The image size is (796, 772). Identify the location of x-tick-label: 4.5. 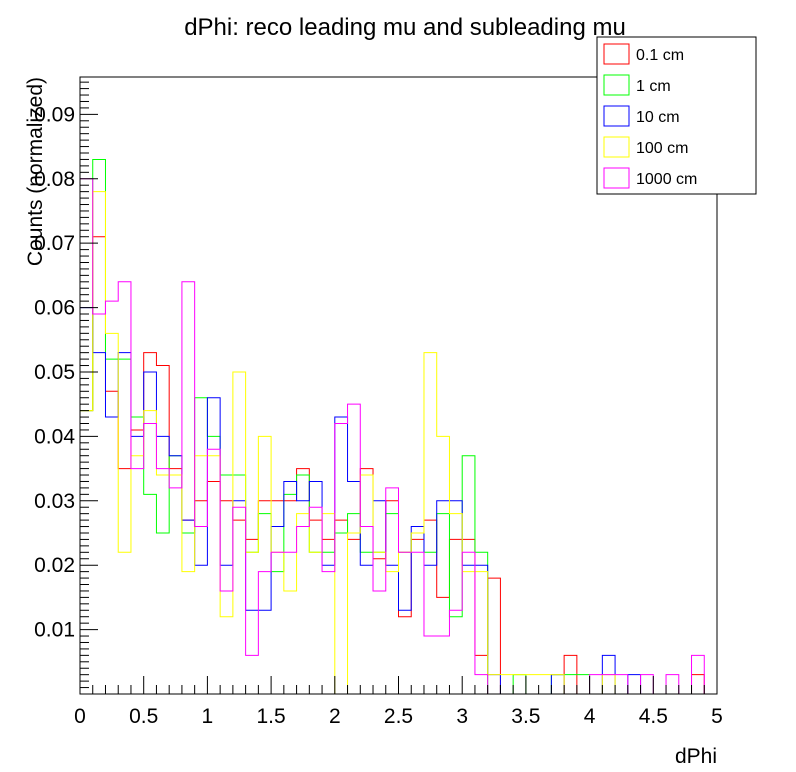
(653, 716).